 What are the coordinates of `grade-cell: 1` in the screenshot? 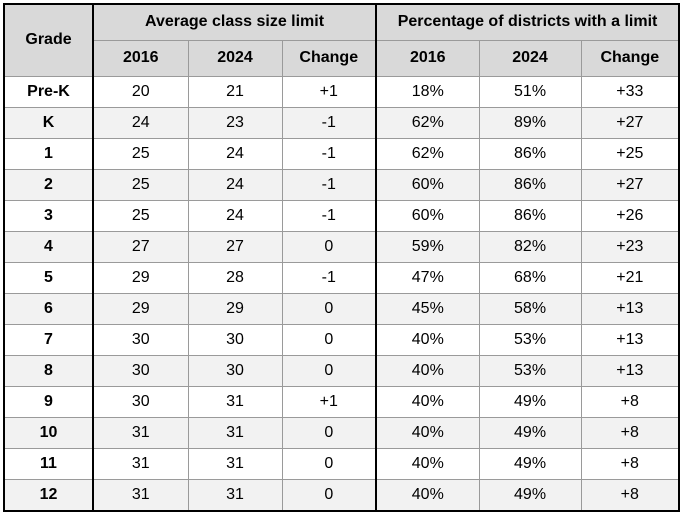 It's located at (48, 153).